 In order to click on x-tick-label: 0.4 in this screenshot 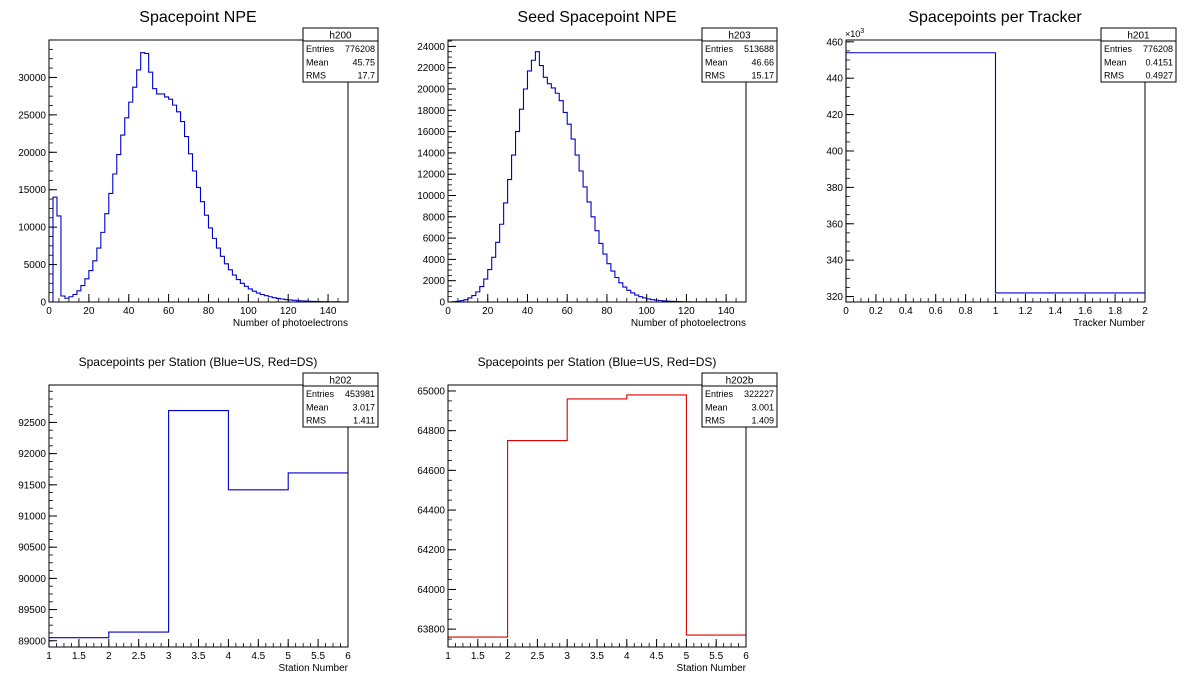, I will do `click(906, 311)`.